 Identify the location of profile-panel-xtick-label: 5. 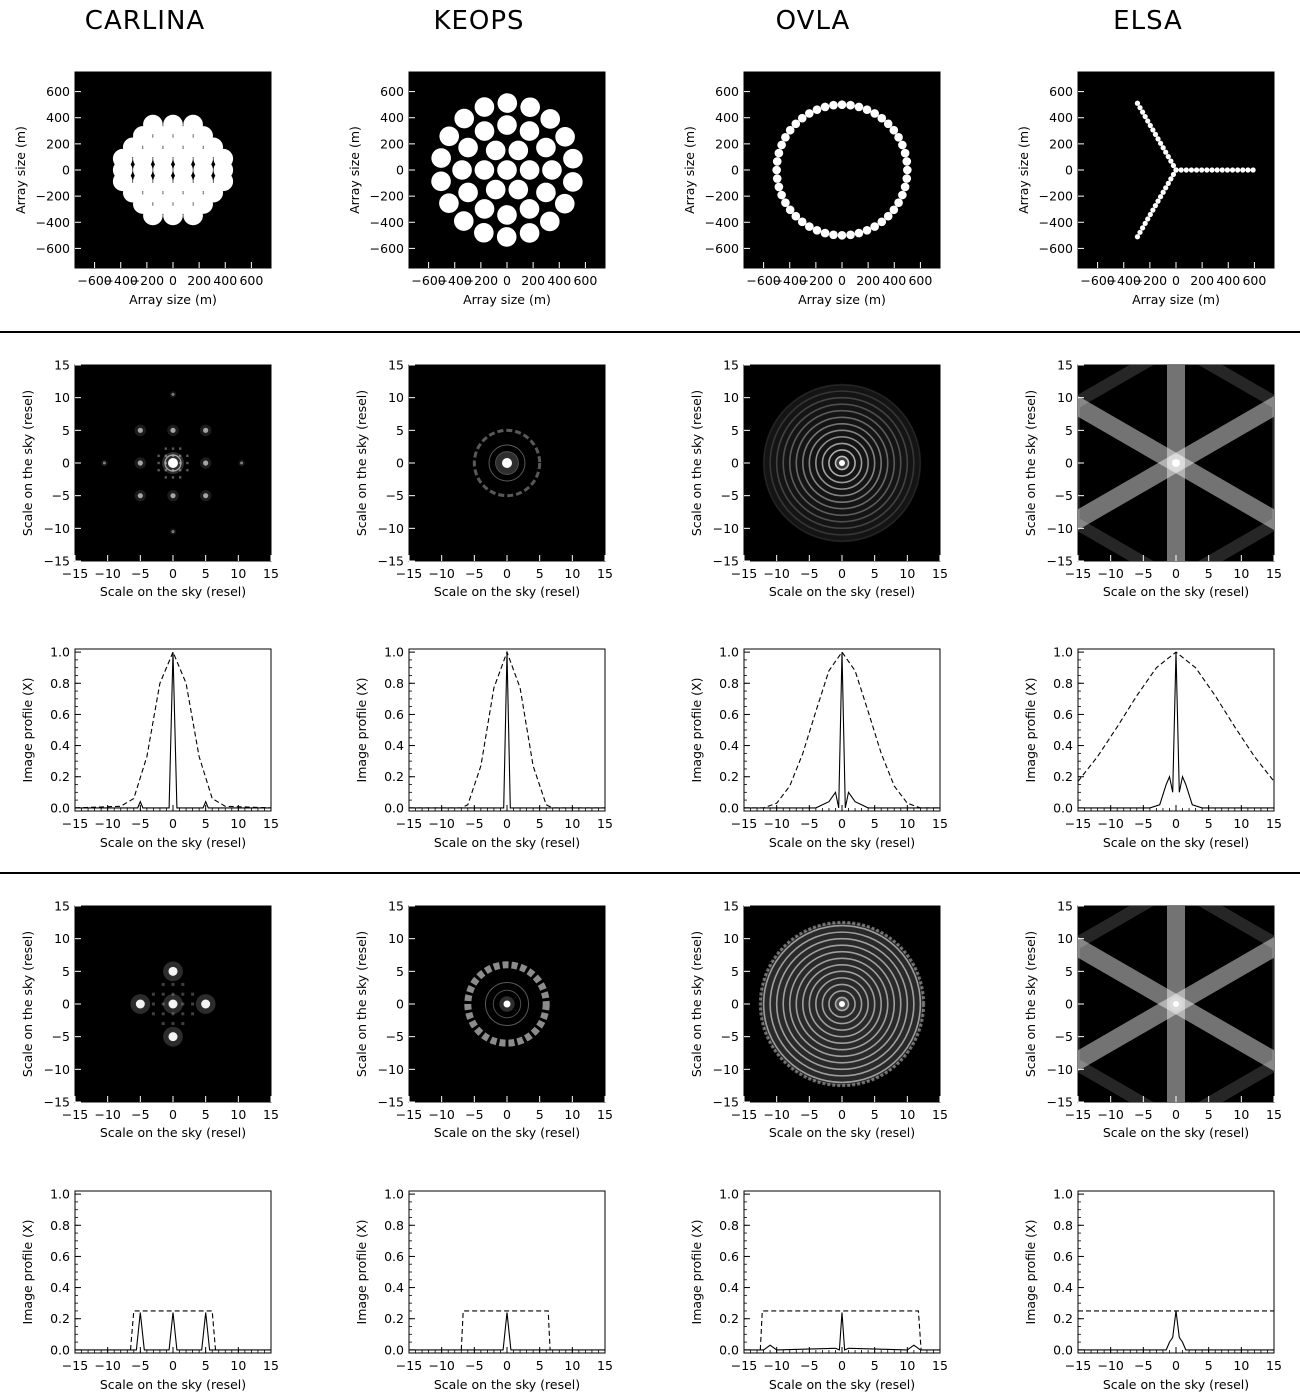
(206, 1365).